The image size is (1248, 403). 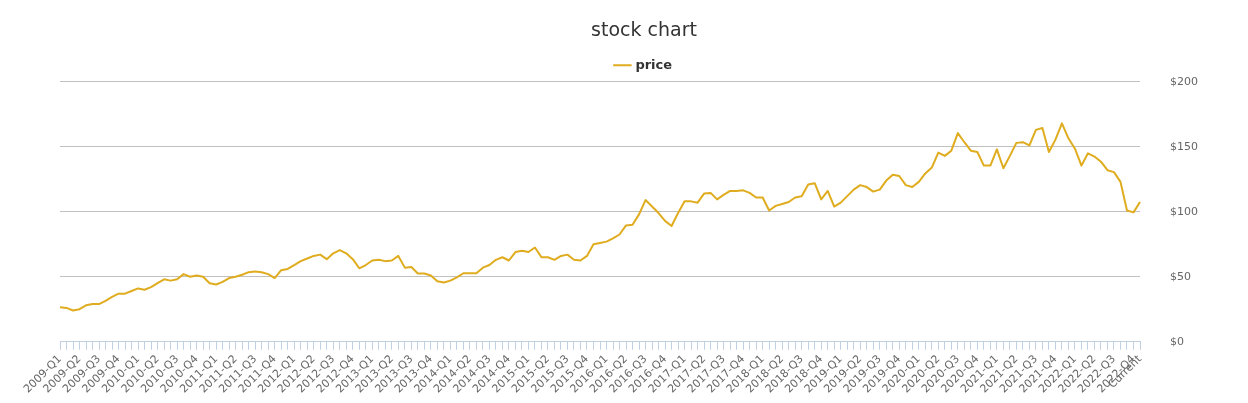 What do you see at coordinates (1184, 211) in the screenshot?
I see `y-tick-label: $100` at bounding box center [1184, 211].